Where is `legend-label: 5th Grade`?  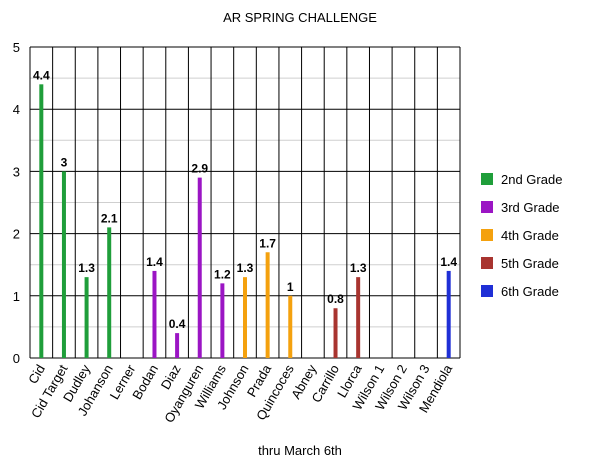 legend-label: 5th Grade is located at coordinates (530, 263).